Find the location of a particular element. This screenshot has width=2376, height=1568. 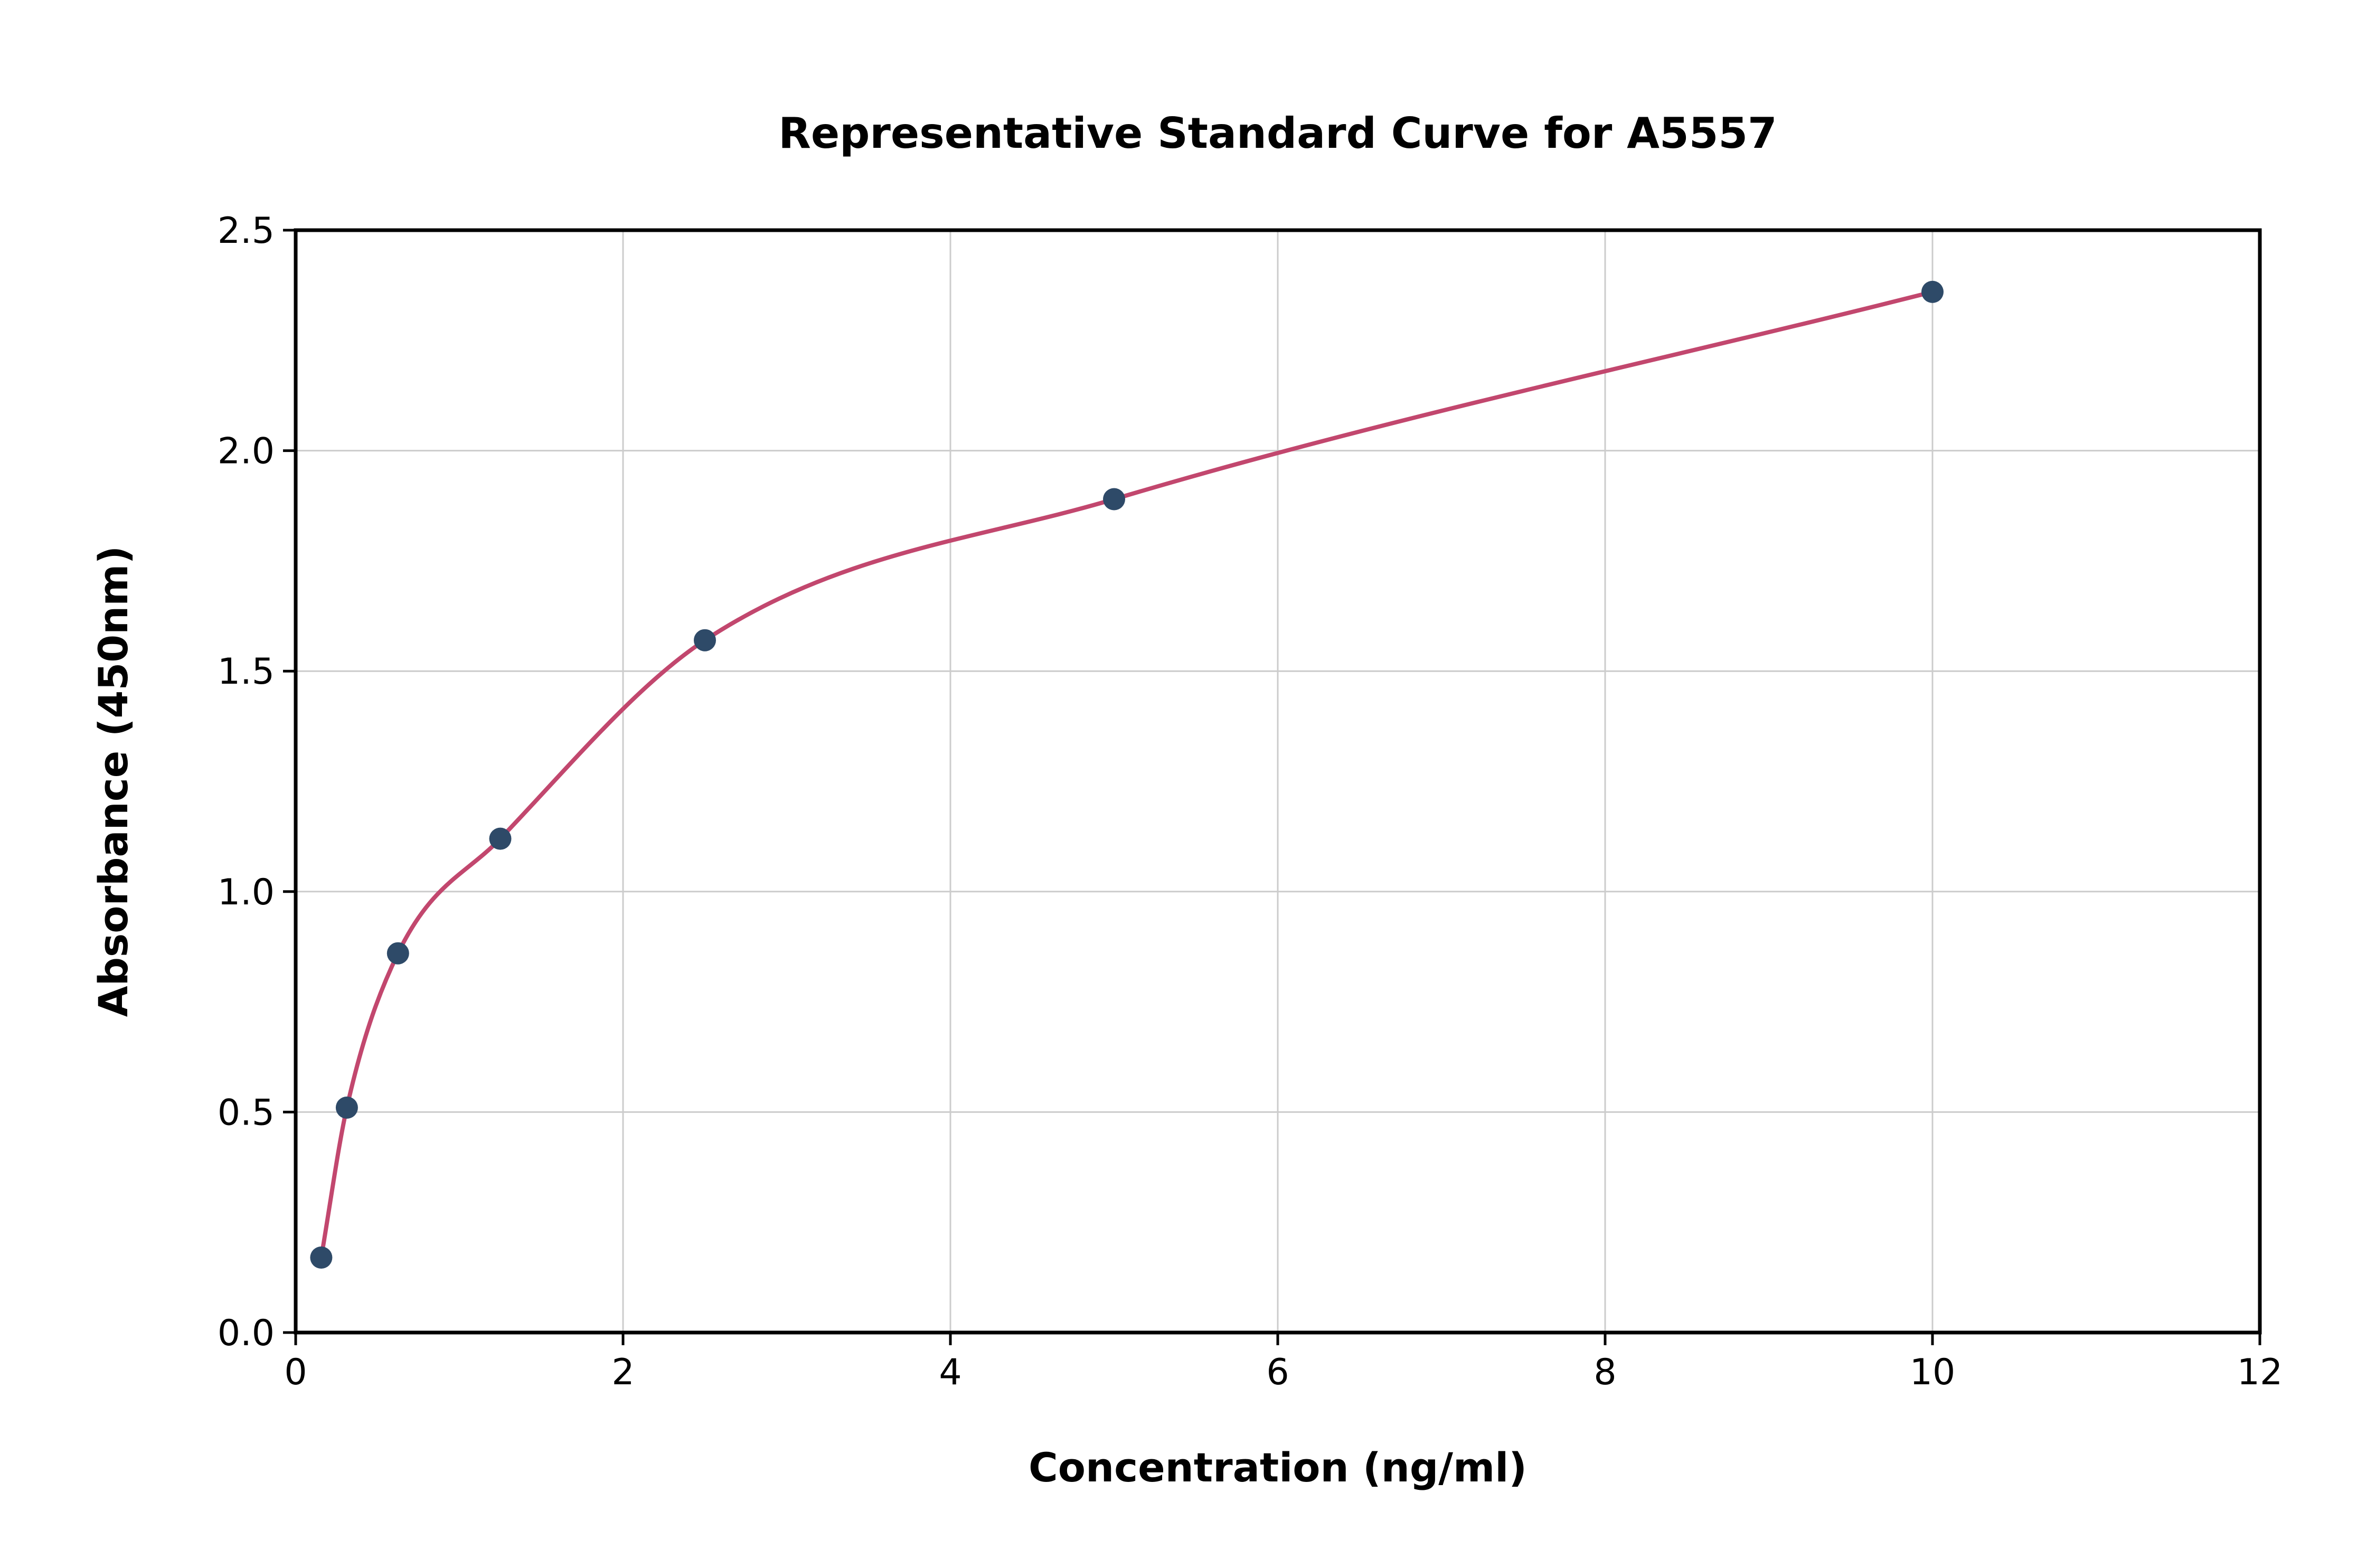

y-tick-label: 0.5 is located at coordinates (247, 1113).